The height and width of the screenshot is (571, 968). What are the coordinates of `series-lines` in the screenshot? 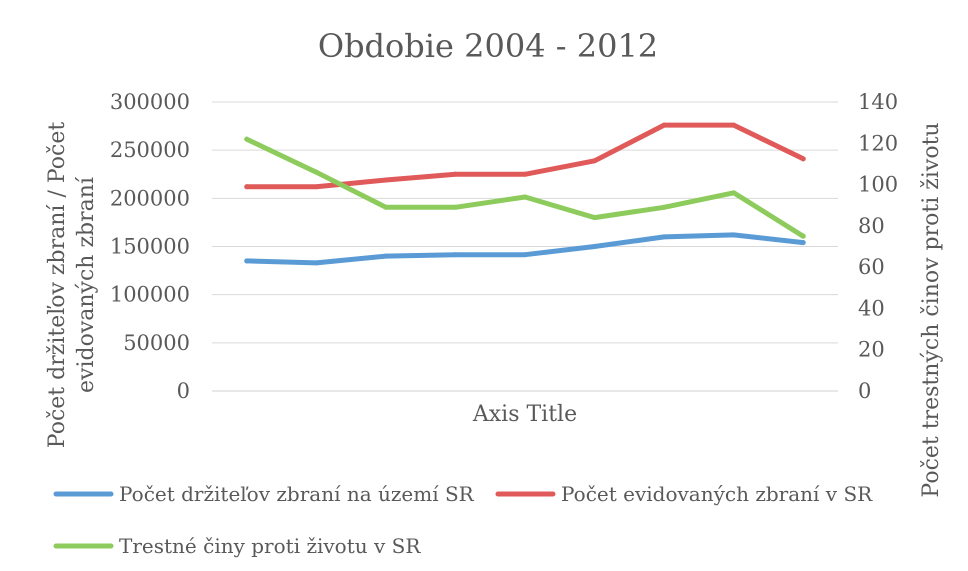 It's located at (525, 194).